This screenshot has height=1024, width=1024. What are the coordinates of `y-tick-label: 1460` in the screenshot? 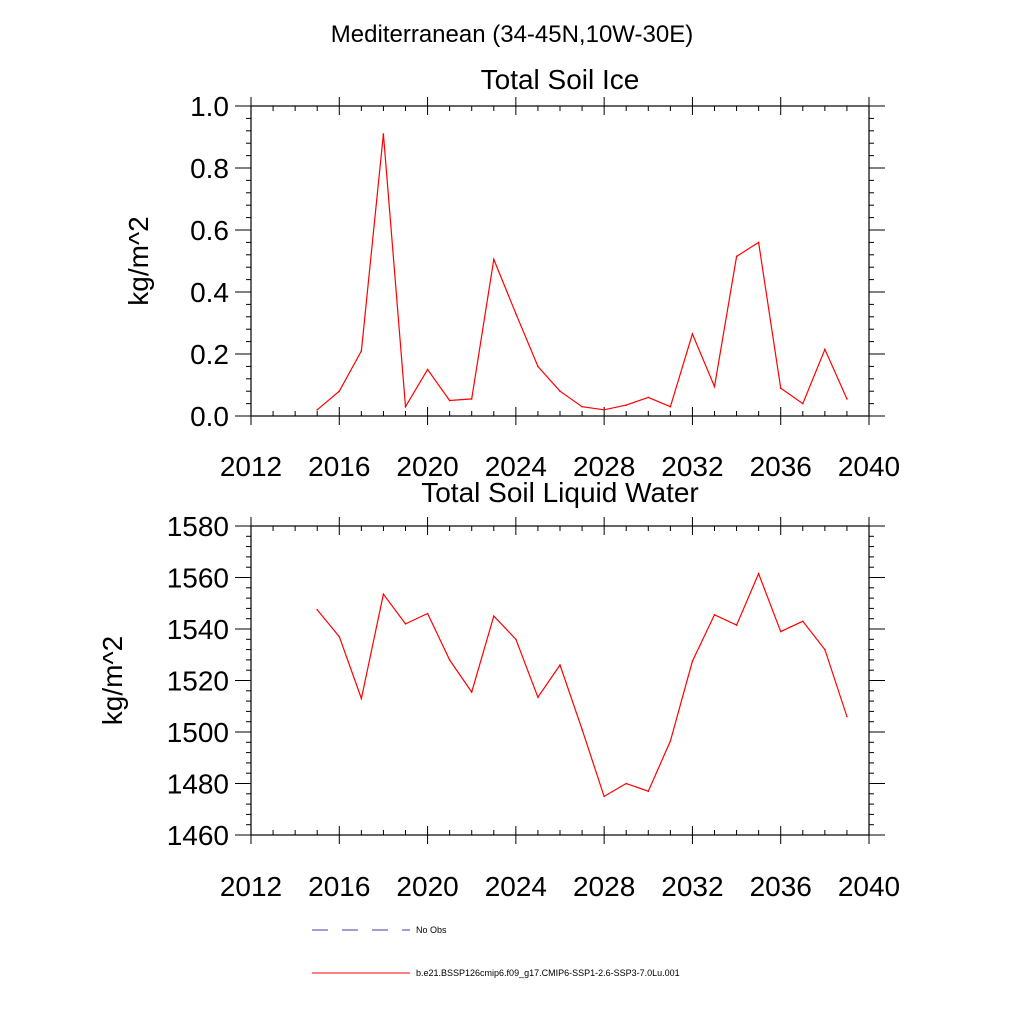 It's located at (198, 835).